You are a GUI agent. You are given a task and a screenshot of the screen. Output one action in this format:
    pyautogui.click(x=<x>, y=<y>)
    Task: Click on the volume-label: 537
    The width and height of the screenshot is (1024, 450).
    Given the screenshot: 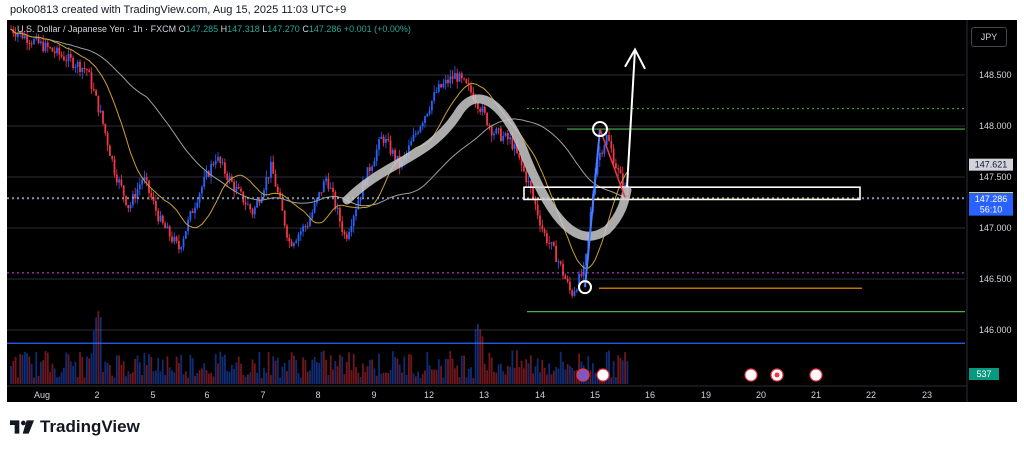 What is the action you would take?
    pyautogui.click(x=983, y=374)
    